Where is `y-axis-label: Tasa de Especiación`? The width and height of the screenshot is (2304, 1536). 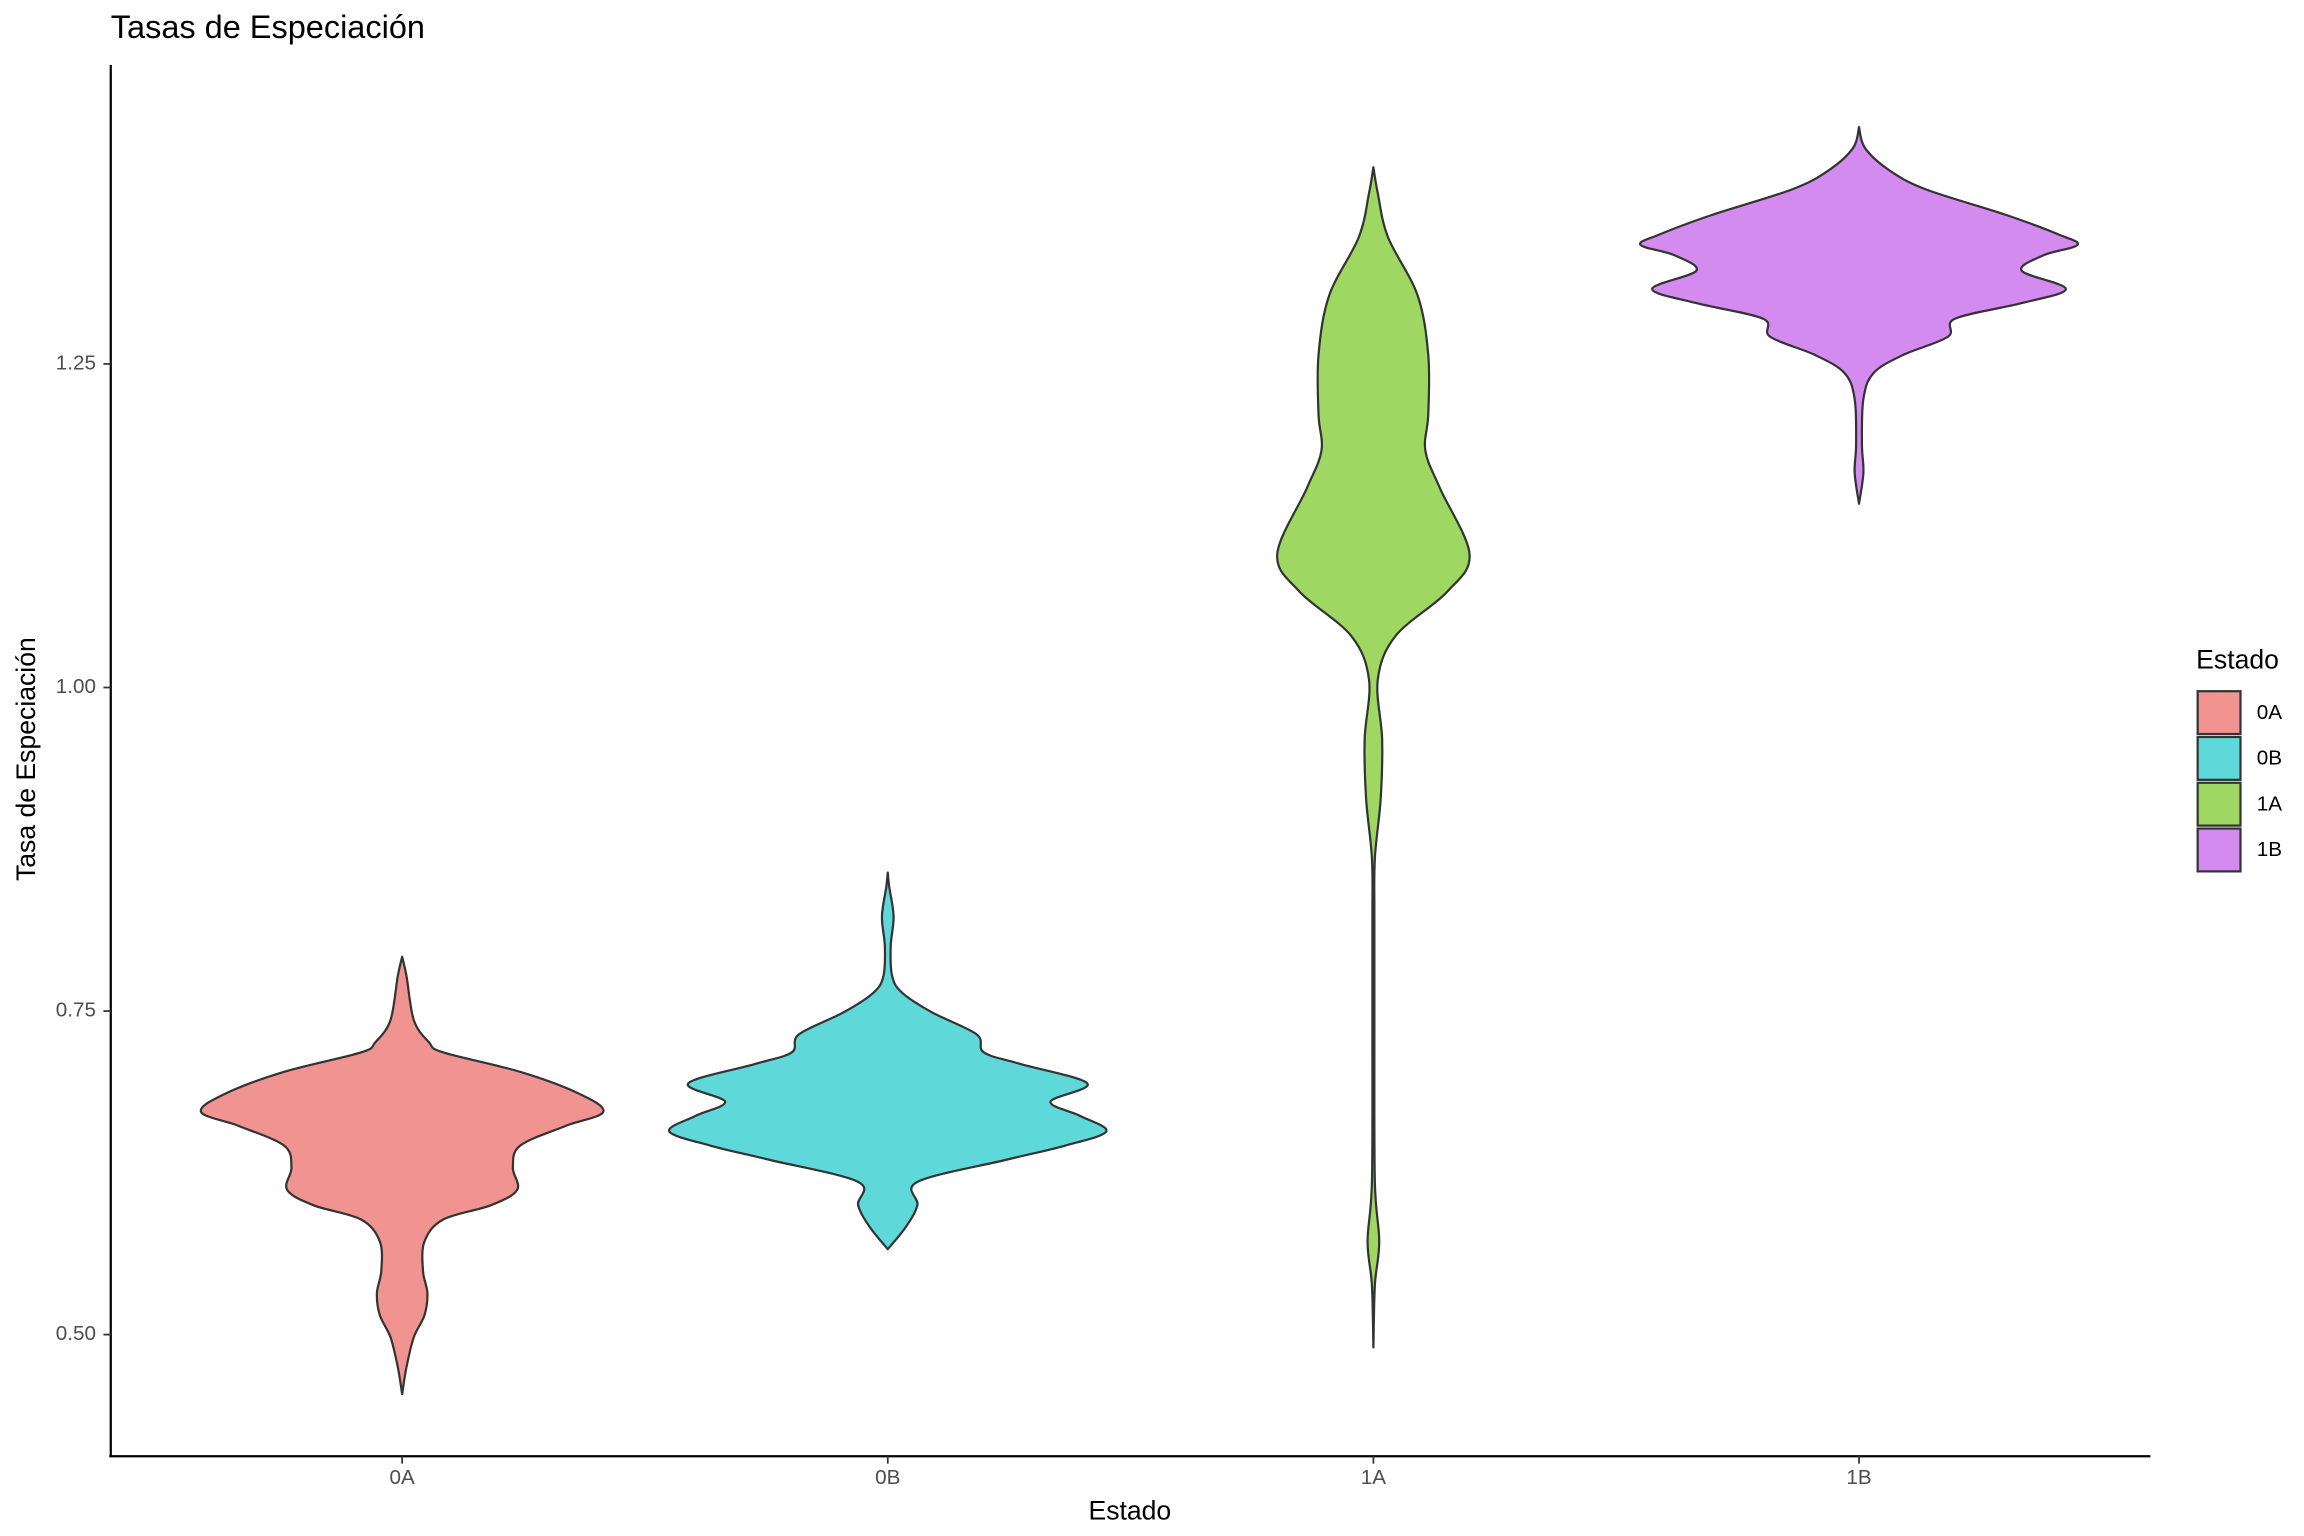 y-axis-label: Tasa de Especiación is located at coordinates (26, 759).